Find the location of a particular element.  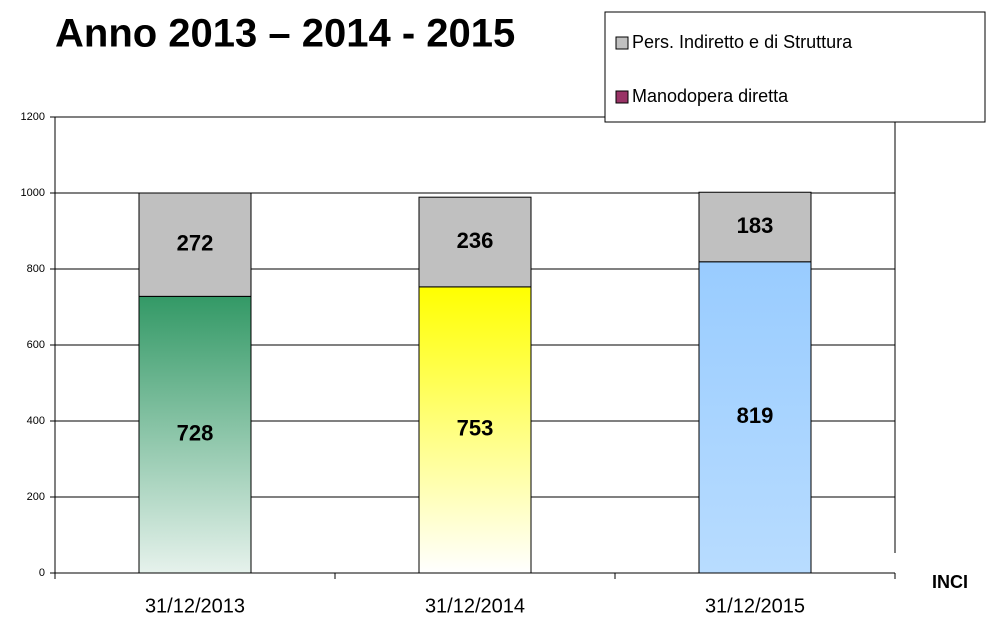

data-label: 236 is located at coordinates (475, 240).